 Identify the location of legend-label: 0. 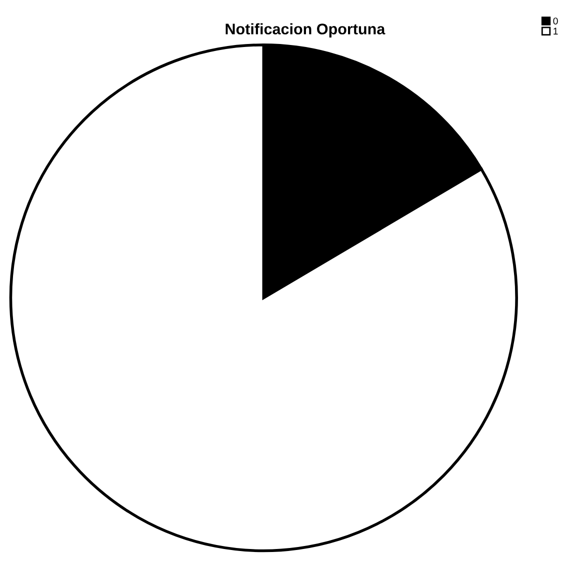
(555, 21).